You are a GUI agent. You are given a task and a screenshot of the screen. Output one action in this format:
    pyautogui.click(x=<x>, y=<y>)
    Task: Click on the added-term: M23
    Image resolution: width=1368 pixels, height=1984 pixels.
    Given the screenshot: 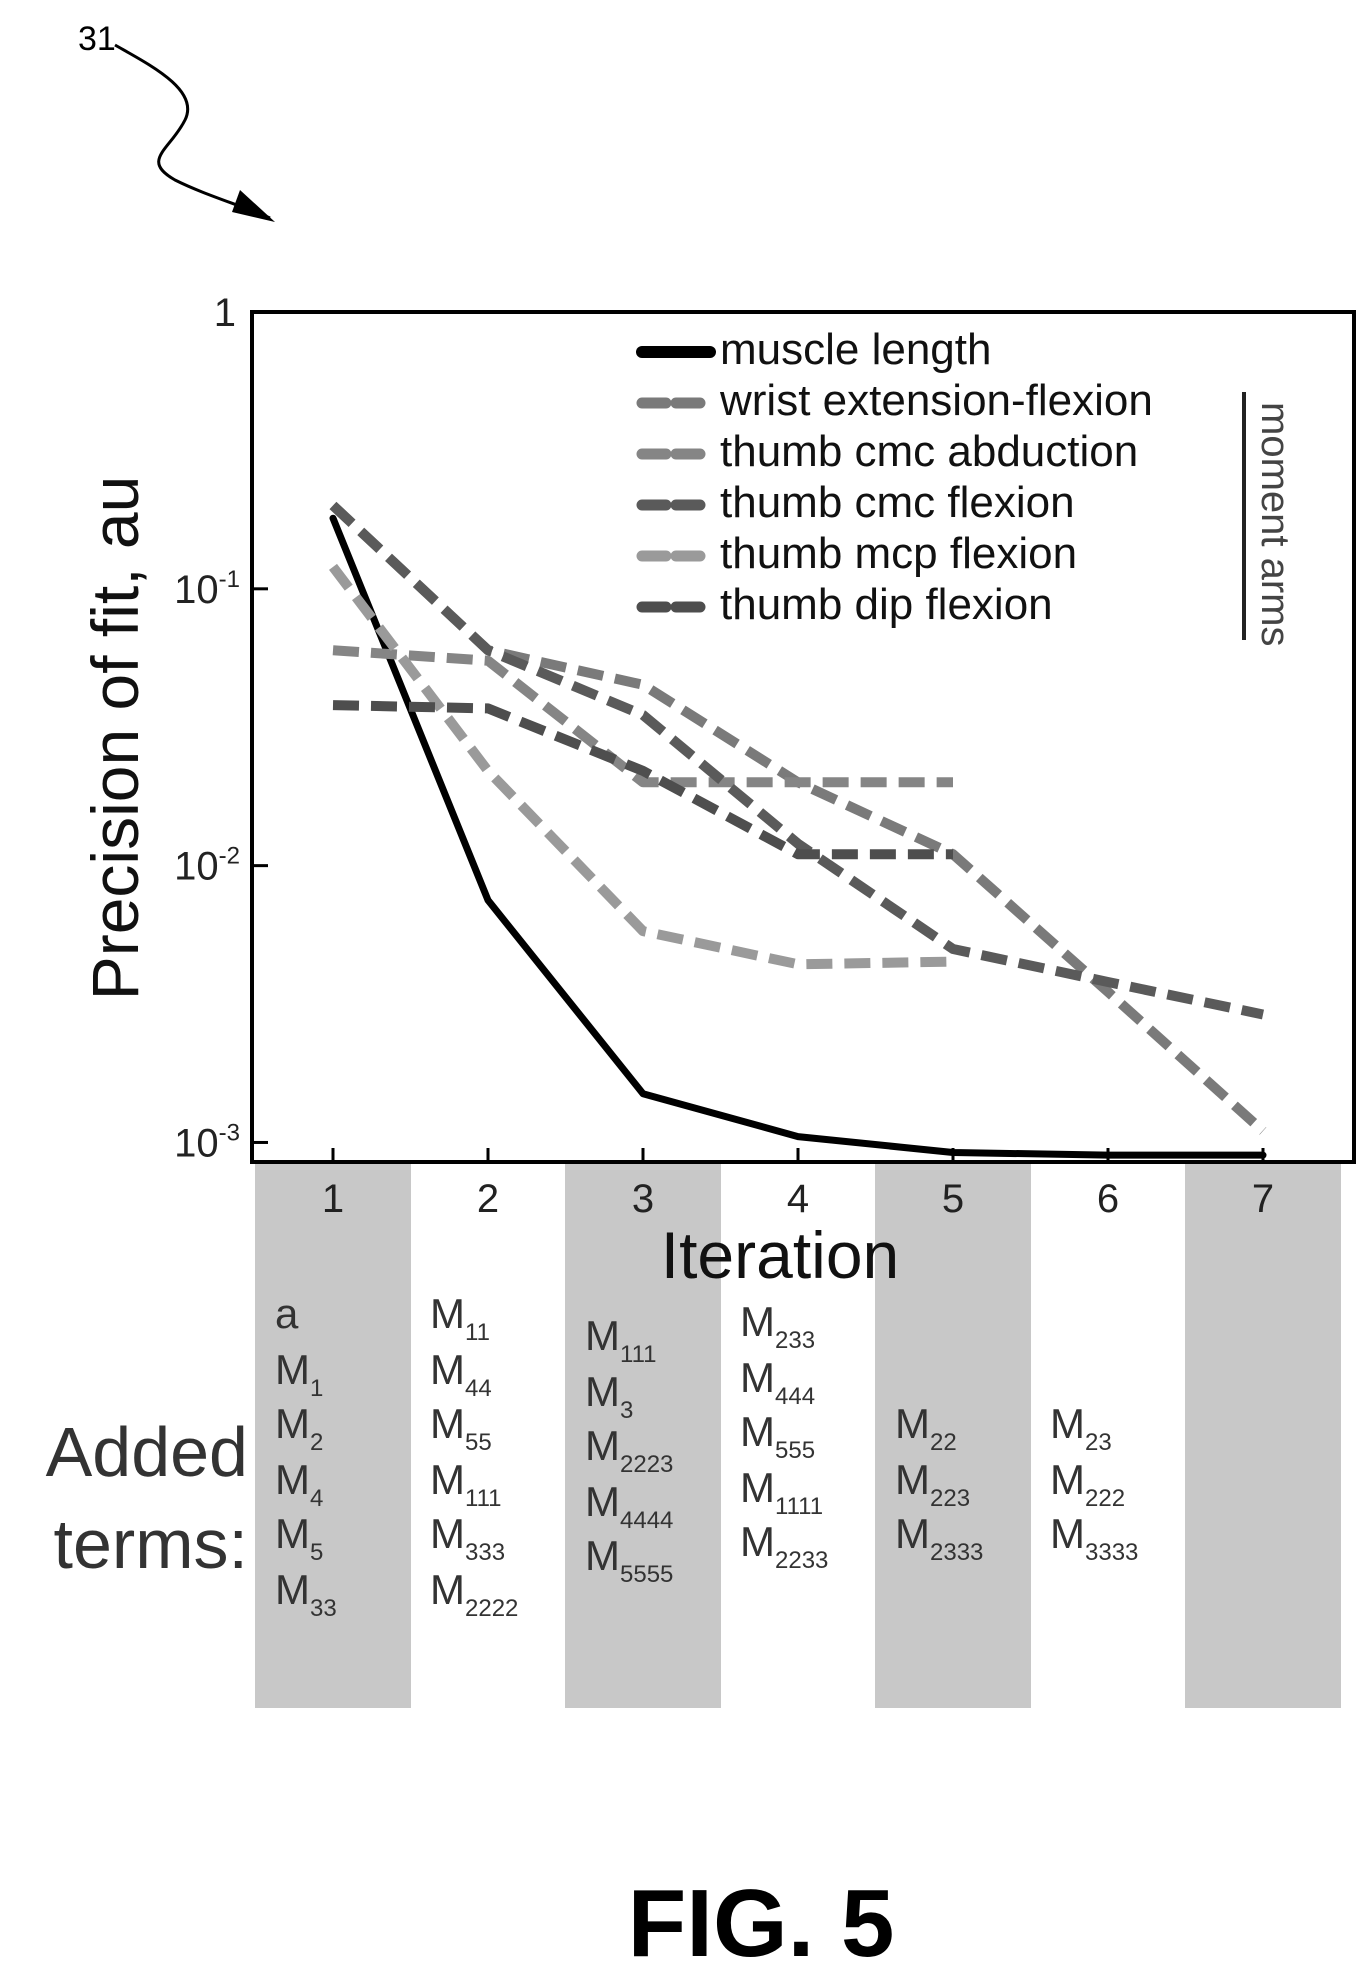 What is the action you would take?
    pyautogui.click(x=1081, y=1428)
    